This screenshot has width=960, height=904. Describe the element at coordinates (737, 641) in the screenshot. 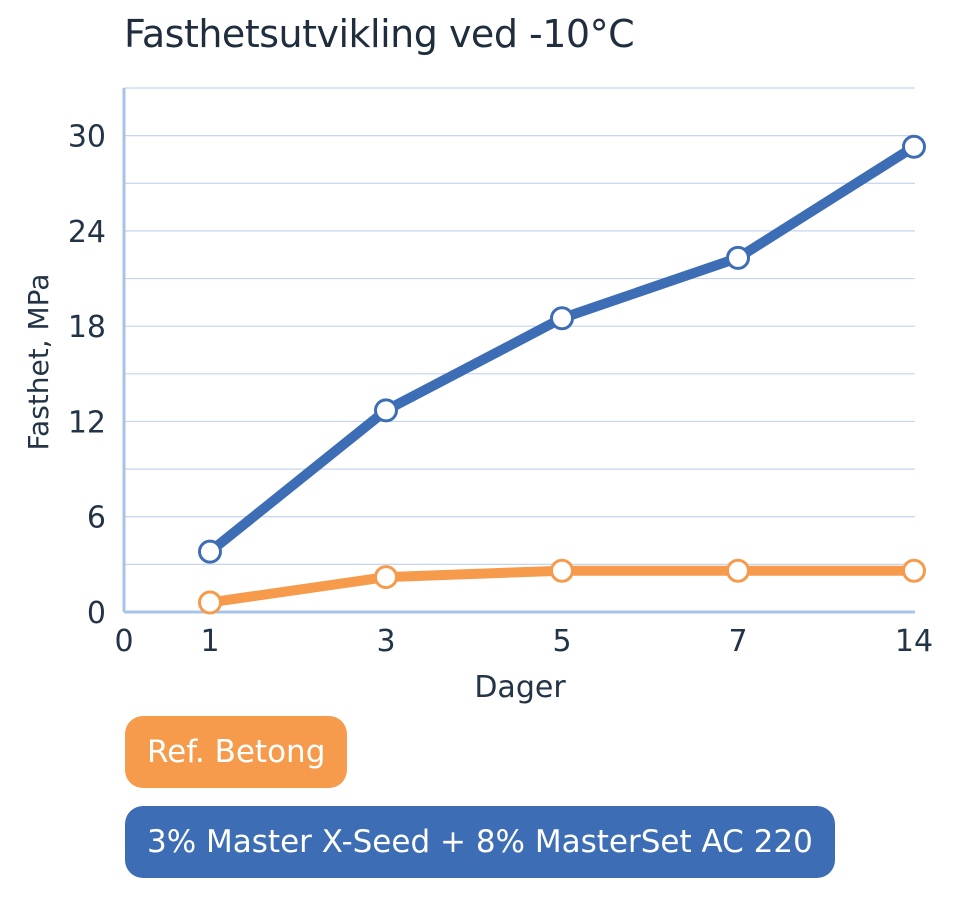

I see `x-tick-label: 7` at that location.